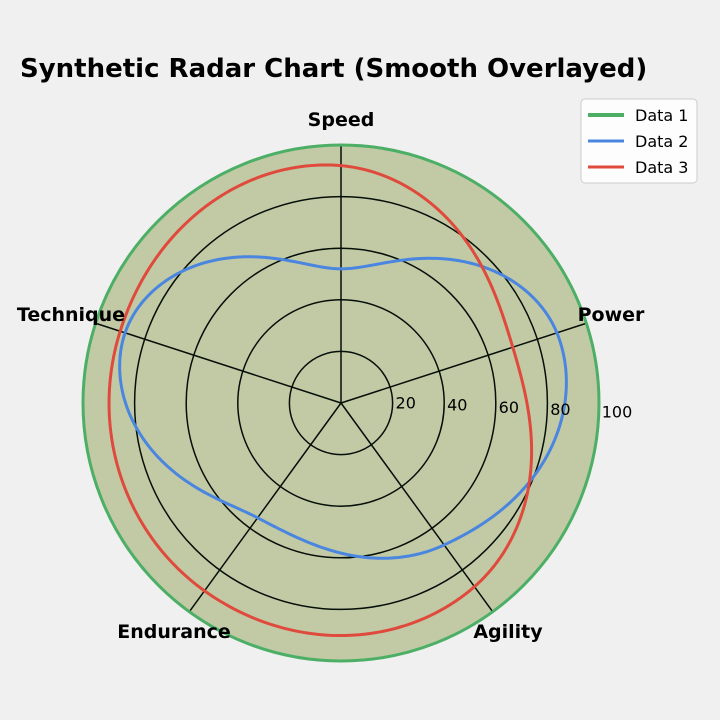 This screenshot has width=720, height=720. I want to click on axis-label-agility: Agility, so click(508, 632).